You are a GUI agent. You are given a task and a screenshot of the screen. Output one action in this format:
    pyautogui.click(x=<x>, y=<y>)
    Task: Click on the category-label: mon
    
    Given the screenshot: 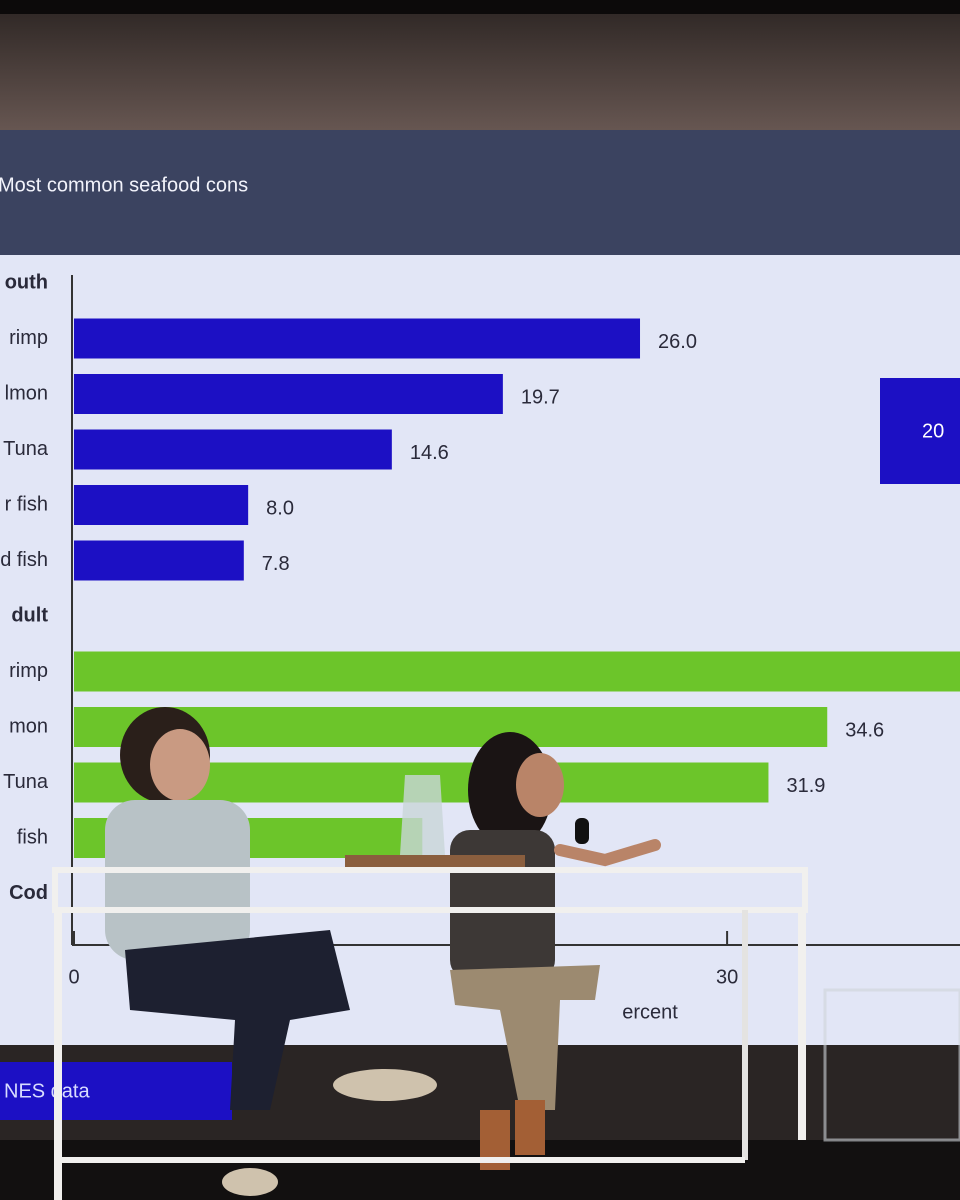 What is the action you would take?
    pyautogui.click(x=28, y=726)
    